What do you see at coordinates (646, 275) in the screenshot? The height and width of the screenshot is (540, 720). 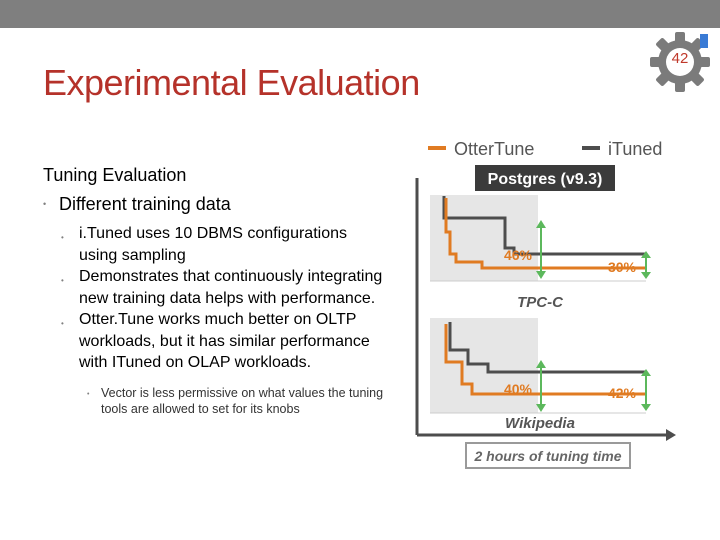 I see `panel1-right-arrowhead-down` at bounding box center [646, 275].